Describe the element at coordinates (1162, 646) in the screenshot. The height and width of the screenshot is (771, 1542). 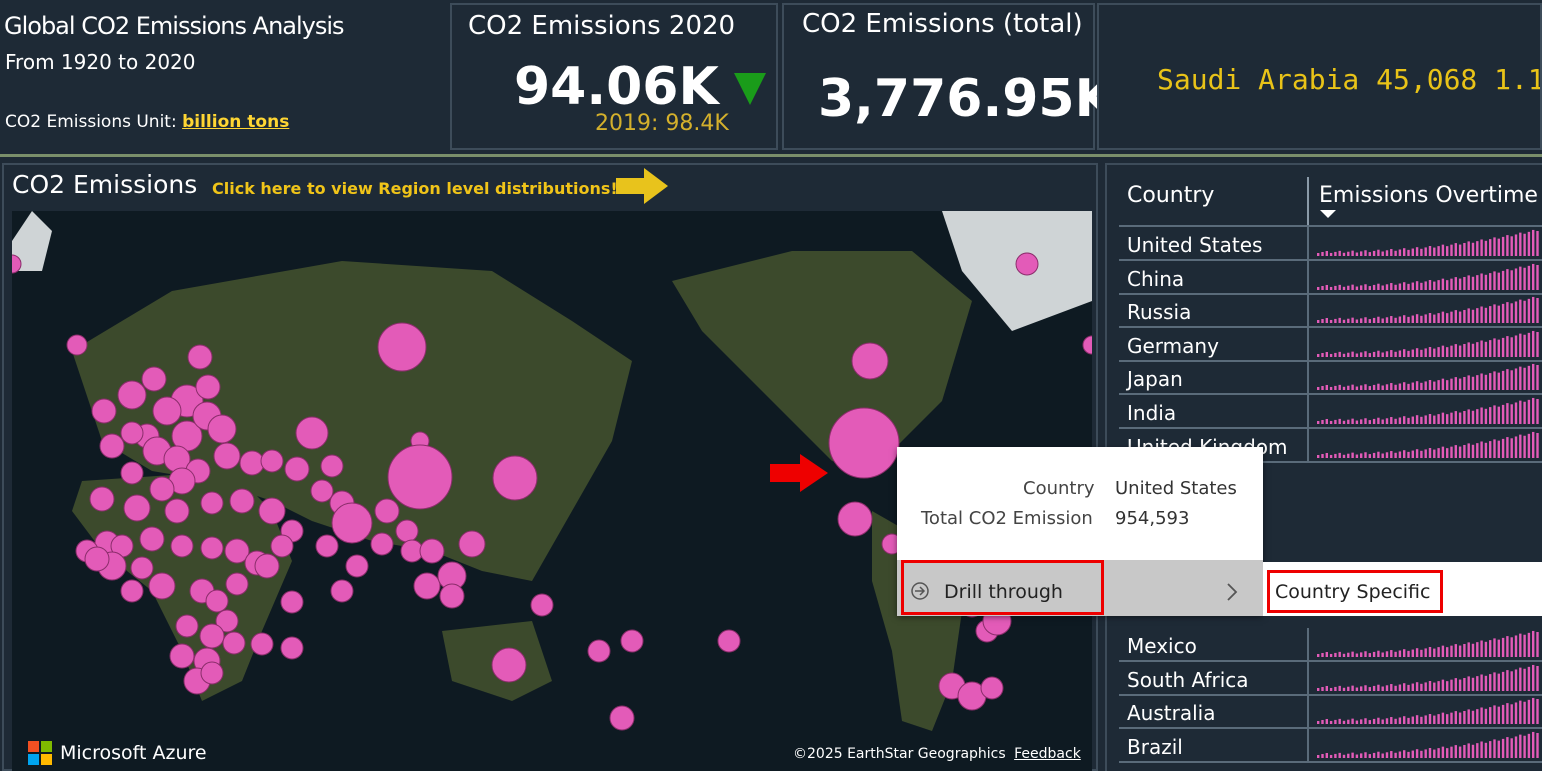
I see `table-row-country: Mexico` at that location.